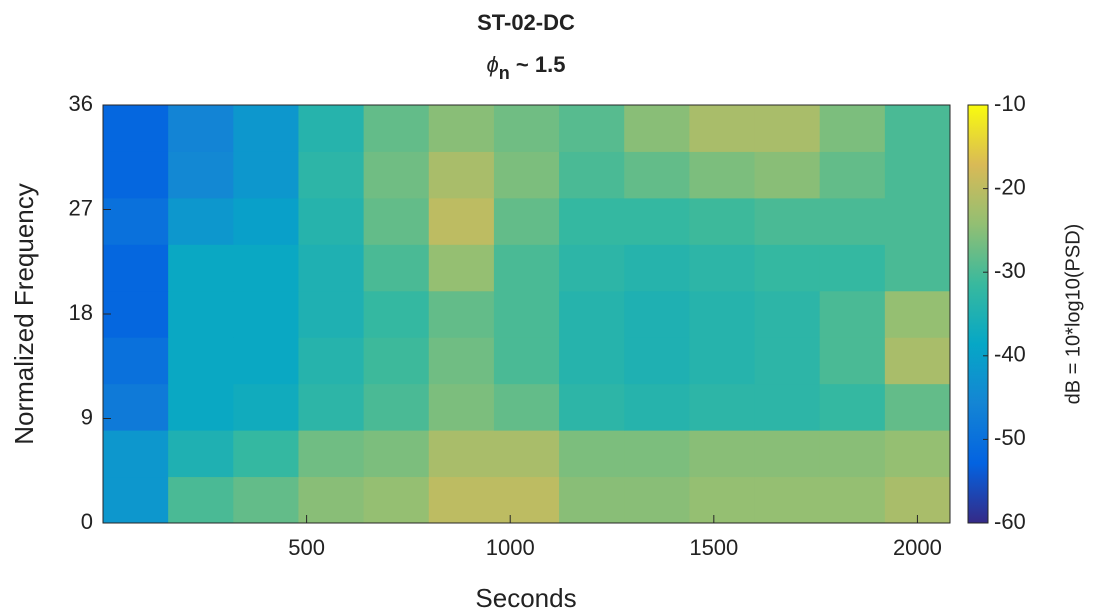 Image resolution: width=1094 pixels, height=616 pixels. What do you see at coordinates (1010, 103) in the screenshot?
I see `colorbar-tick-label: -10` at bounding box center [1010, 103].